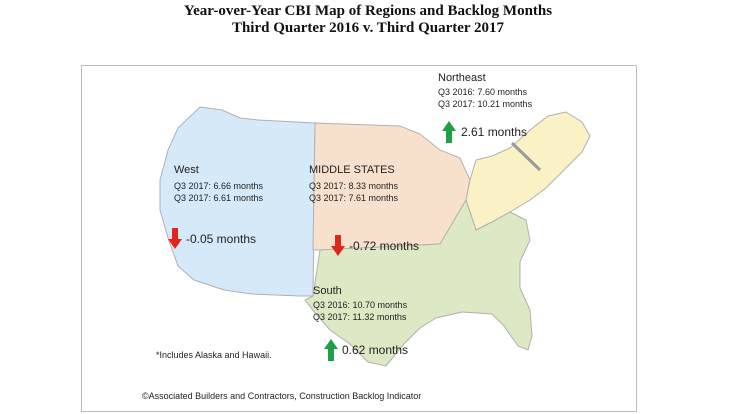  What do you see at coordinates (360, 317) in the screenshot?
I see `south-q3-2017-value: Q3 2017: 11.32 months` at bounding box center [360, 317].